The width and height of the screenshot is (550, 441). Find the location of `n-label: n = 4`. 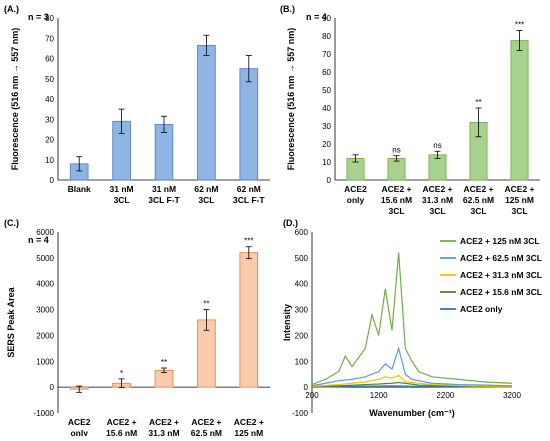

n-label: n = 4 is located at coordinates (316, 17).